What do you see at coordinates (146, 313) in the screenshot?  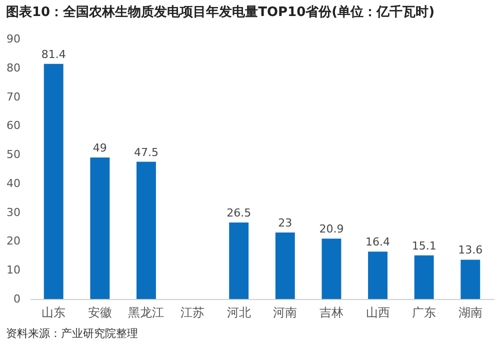 I see `x-tick-label: 黑龙江` at bounding box center [146, 313].